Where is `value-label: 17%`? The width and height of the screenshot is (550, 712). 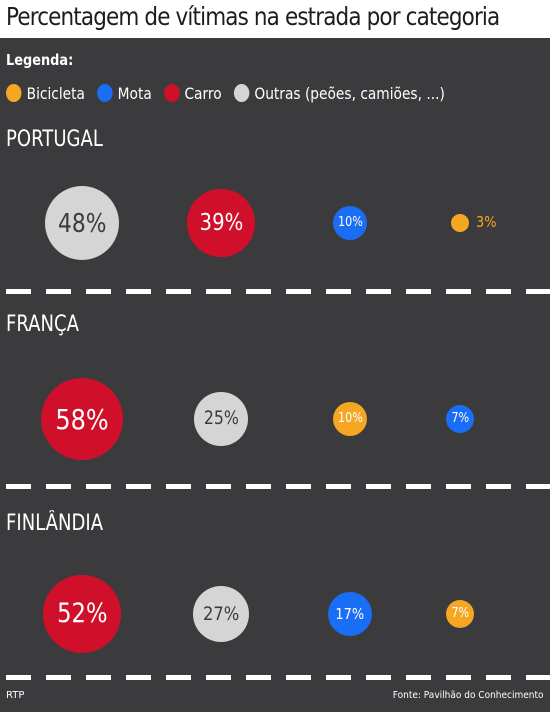 value-label: 17% is located at coordinates (350, 613).